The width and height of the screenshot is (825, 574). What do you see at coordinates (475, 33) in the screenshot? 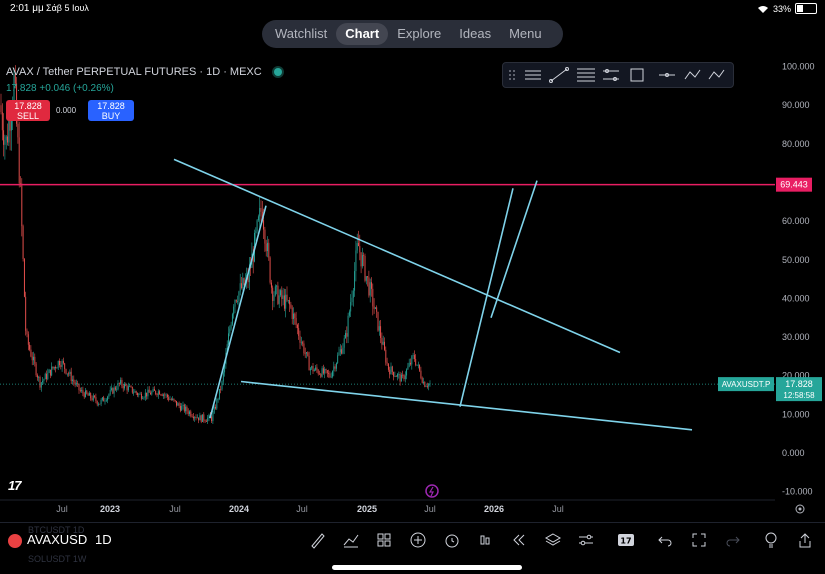
I see `tab-ideas: Ideas` at bounding box center [475, 33].